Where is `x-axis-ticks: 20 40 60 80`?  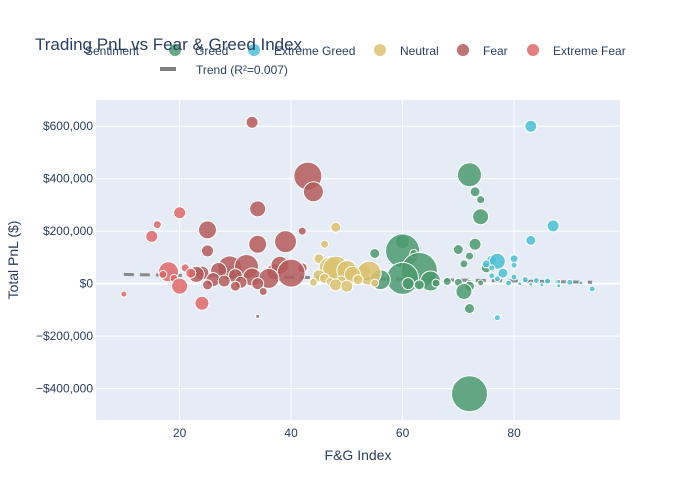
x-axis-ticks: 20 40 60 80 is located at coordinates (347, 433).